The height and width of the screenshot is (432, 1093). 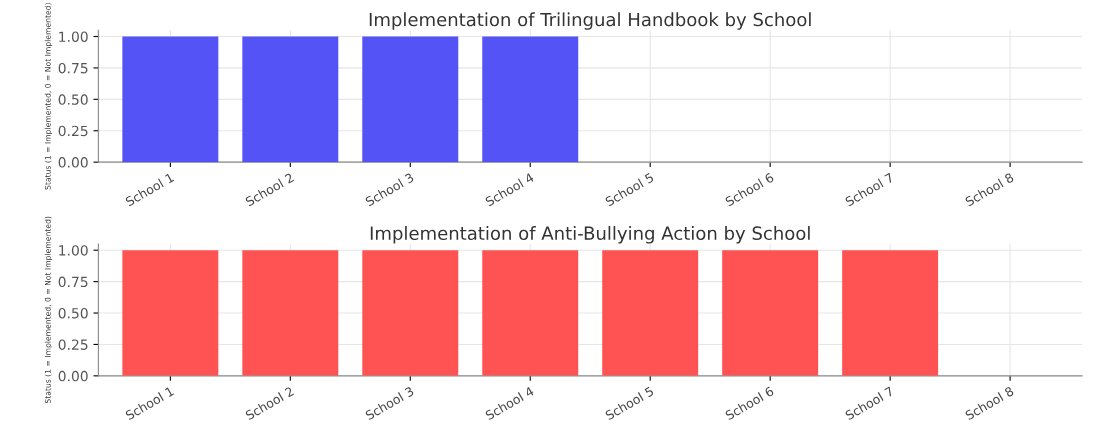 What do you see at coordinates (590, 21) in the screenshot?
I see `chart-title: Implementation of Trilingual Handbook by School` at bounding box center [590, 21].